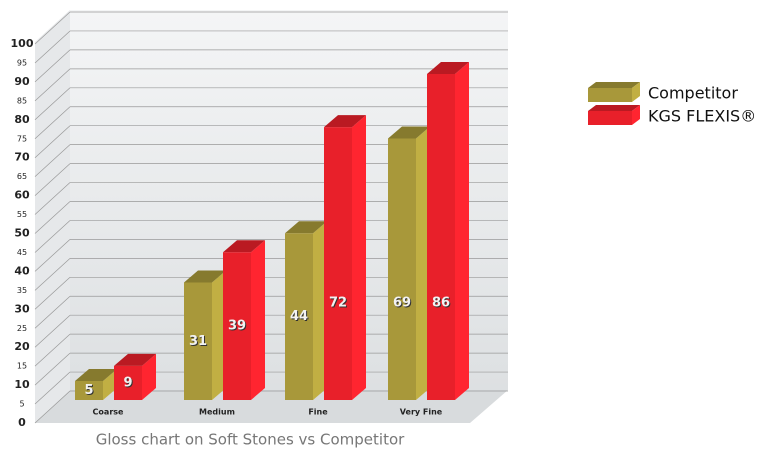  I want to click on value-label-shadow: 69, so click(403, 304).